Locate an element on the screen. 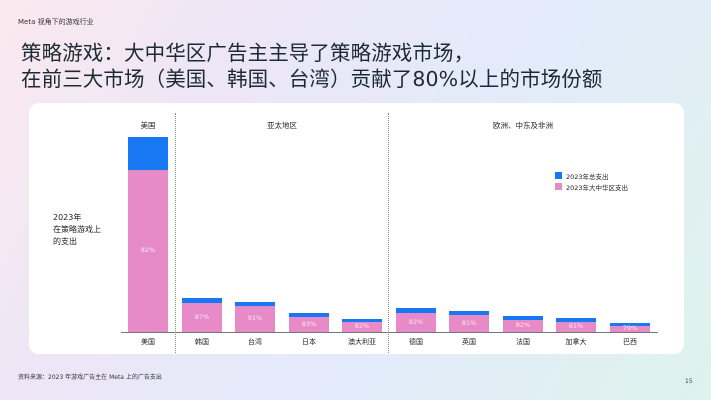 This screenshot has width=711, height=400. section-label: Meta 视角下的游戏行业 is located at coordinates (56, 22).